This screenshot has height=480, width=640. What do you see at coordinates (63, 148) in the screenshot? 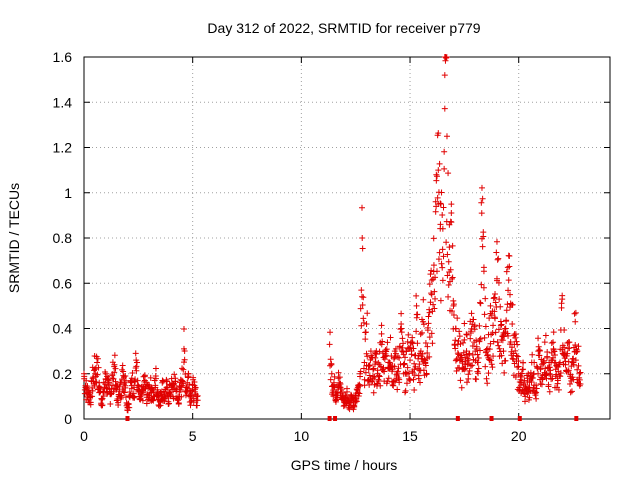
I see `y-tick-label: 1.2` at bounding box center [63, 148].